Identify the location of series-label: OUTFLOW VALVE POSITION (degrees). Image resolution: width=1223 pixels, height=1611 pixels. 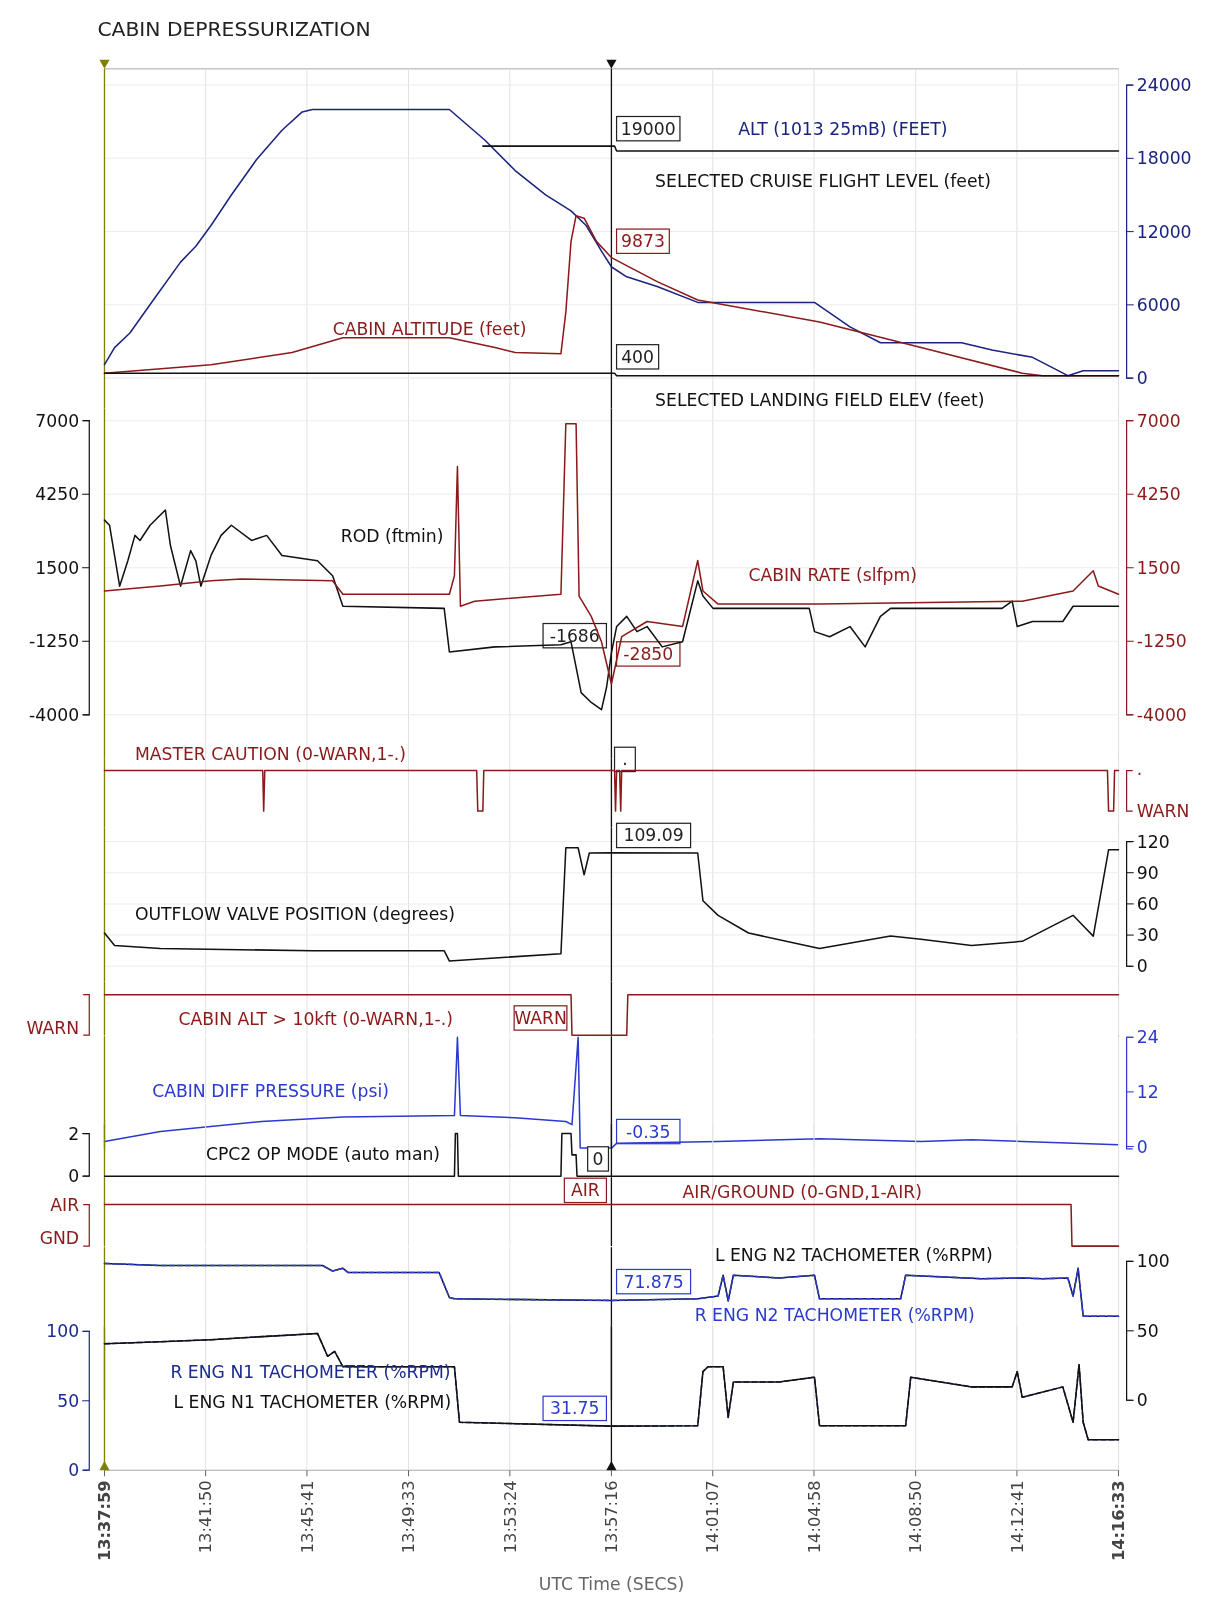
(294, 913).